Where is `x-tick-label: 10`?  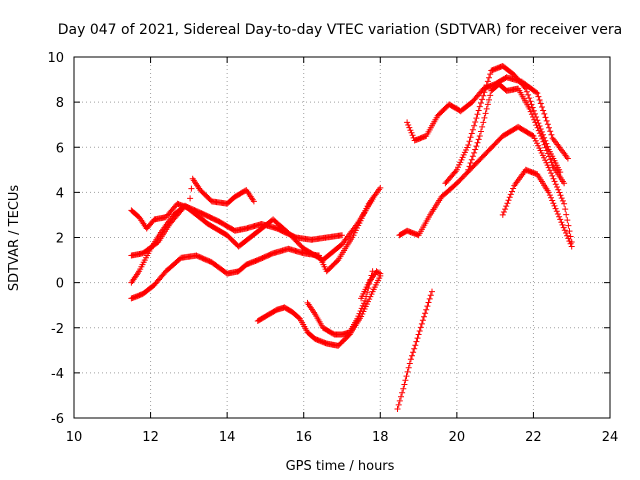 x-tick-label: 10 is located at coordinates (74, 437).